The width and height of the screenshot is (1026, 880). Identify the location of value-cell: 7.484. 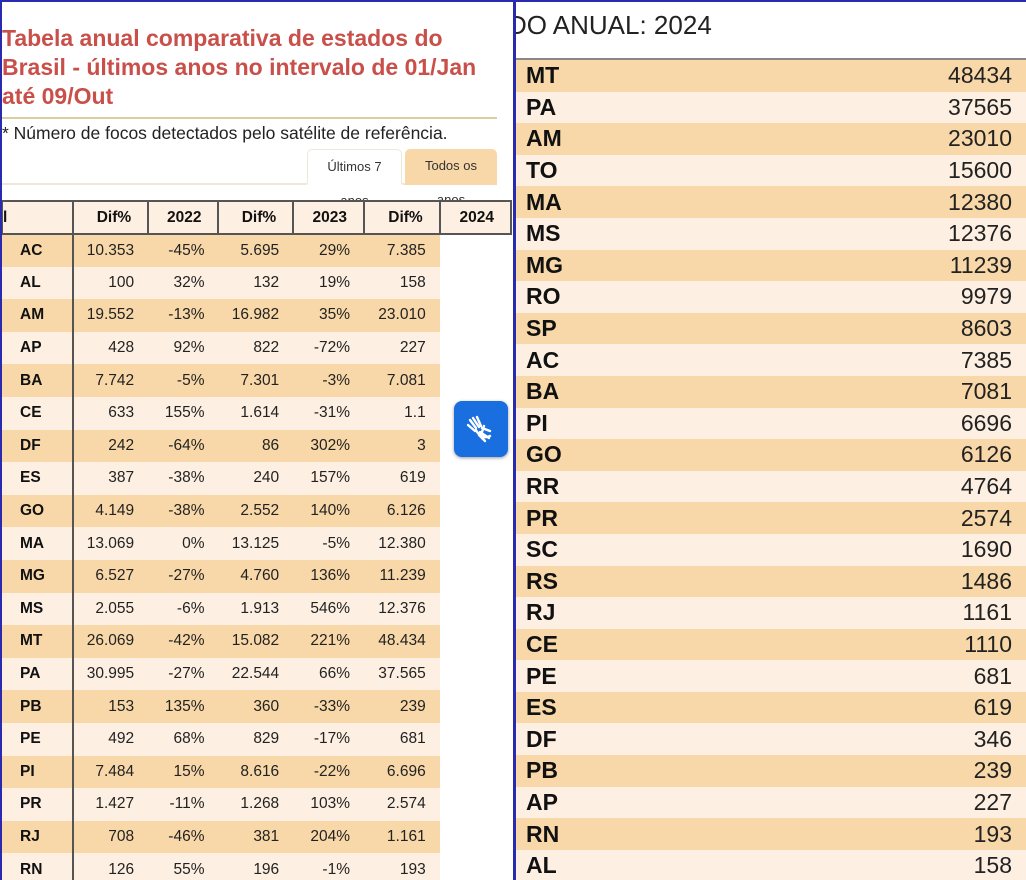
(111, 772).